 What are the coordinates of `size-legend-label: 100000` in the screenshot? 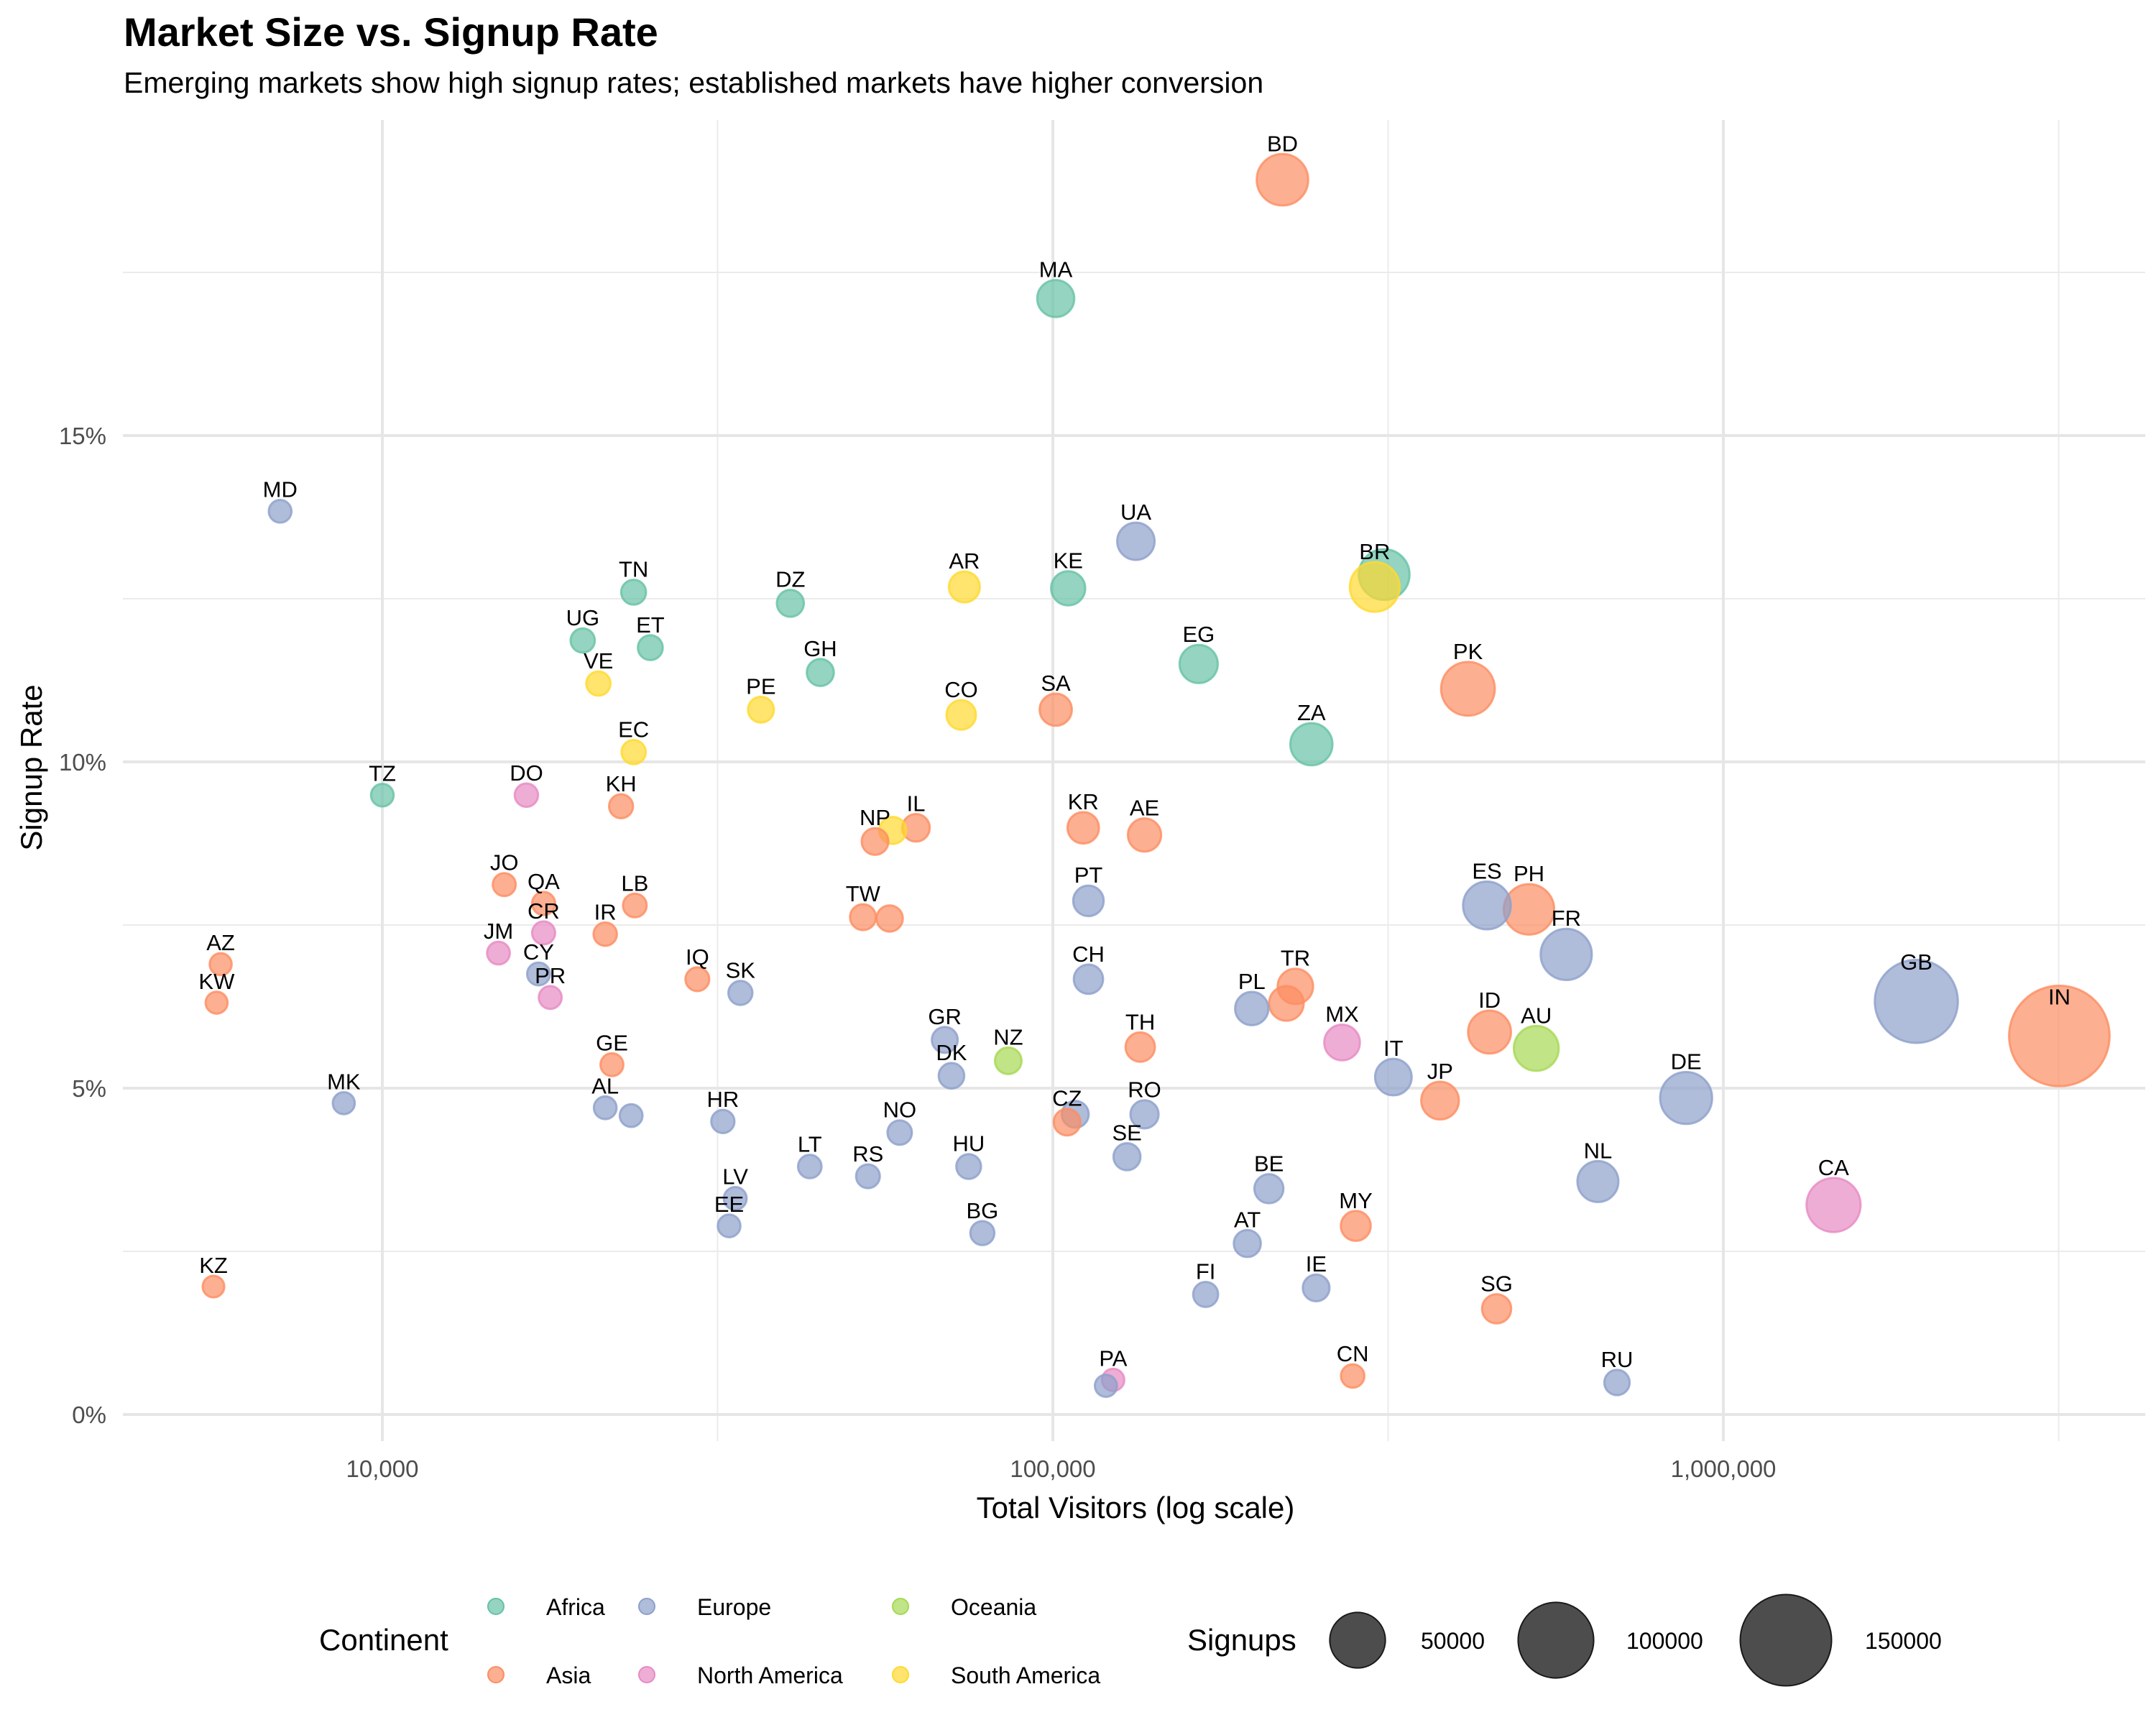 It's located at (1665, 1641).